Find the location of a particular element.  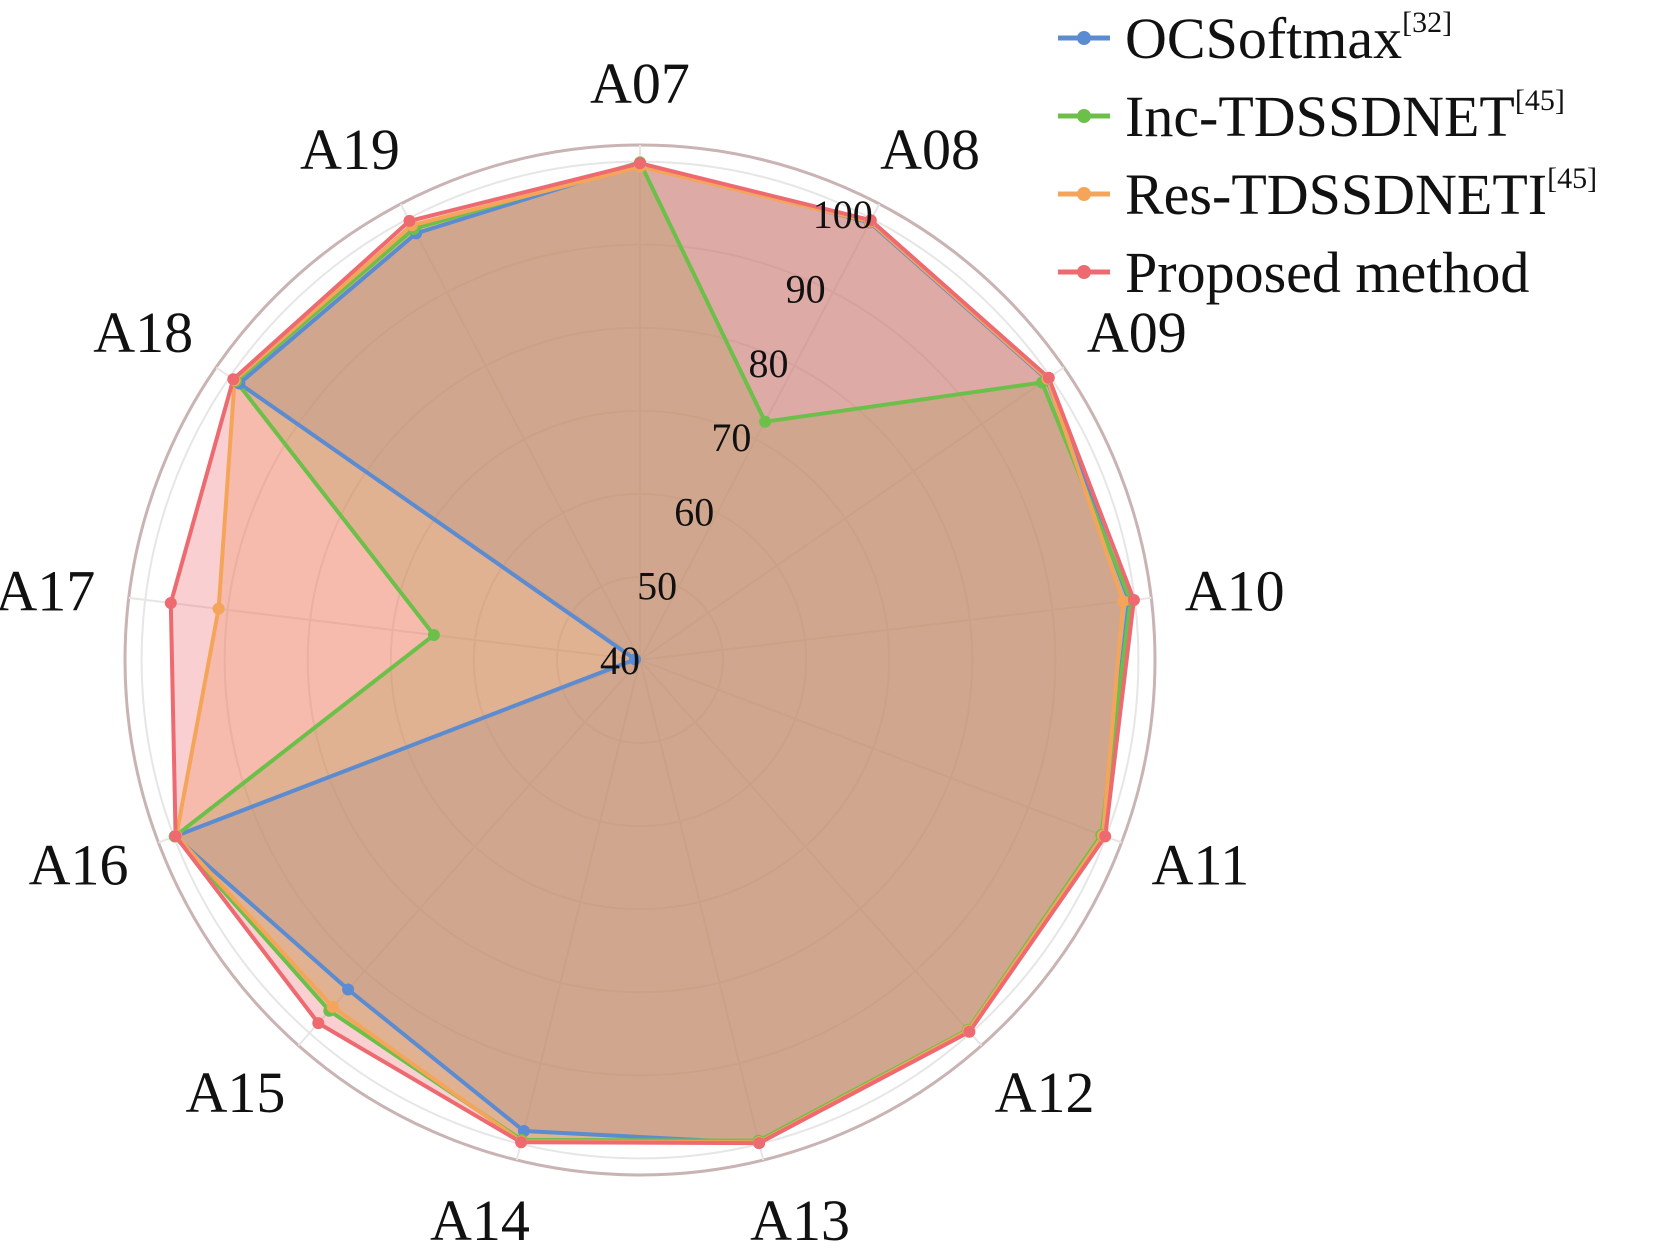

legend-label-2: Res-TDSSDNETI[45] is located at coordinates (1361, 194).